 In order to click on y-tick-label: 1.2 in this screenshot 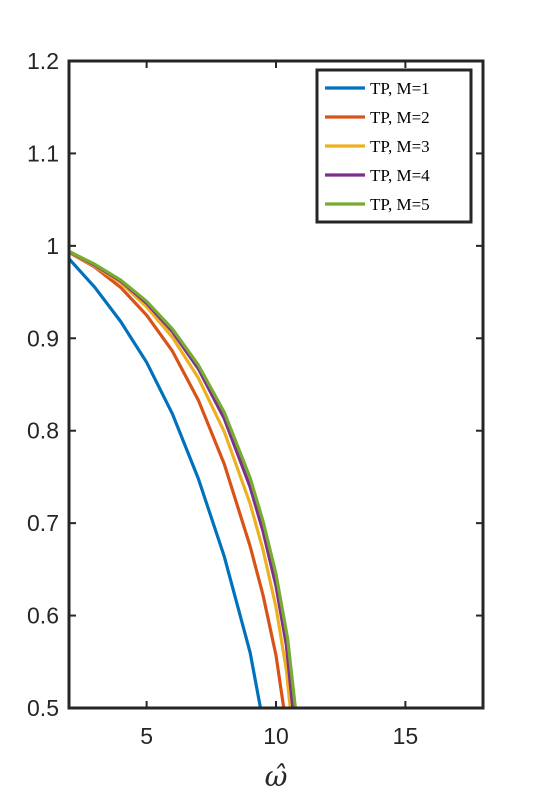, I will do `click(43, 61)`.